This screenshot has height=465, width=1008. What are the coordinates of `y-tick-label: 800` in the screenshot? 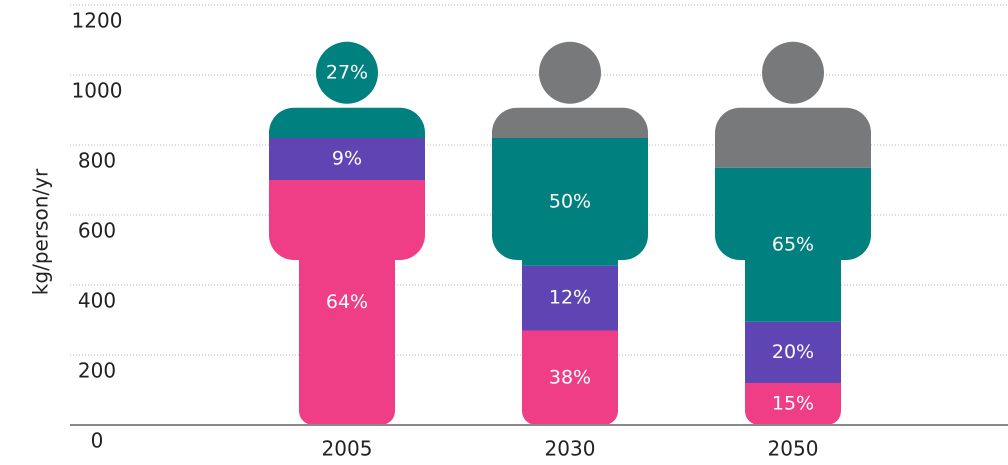 It's located at (97, 161).